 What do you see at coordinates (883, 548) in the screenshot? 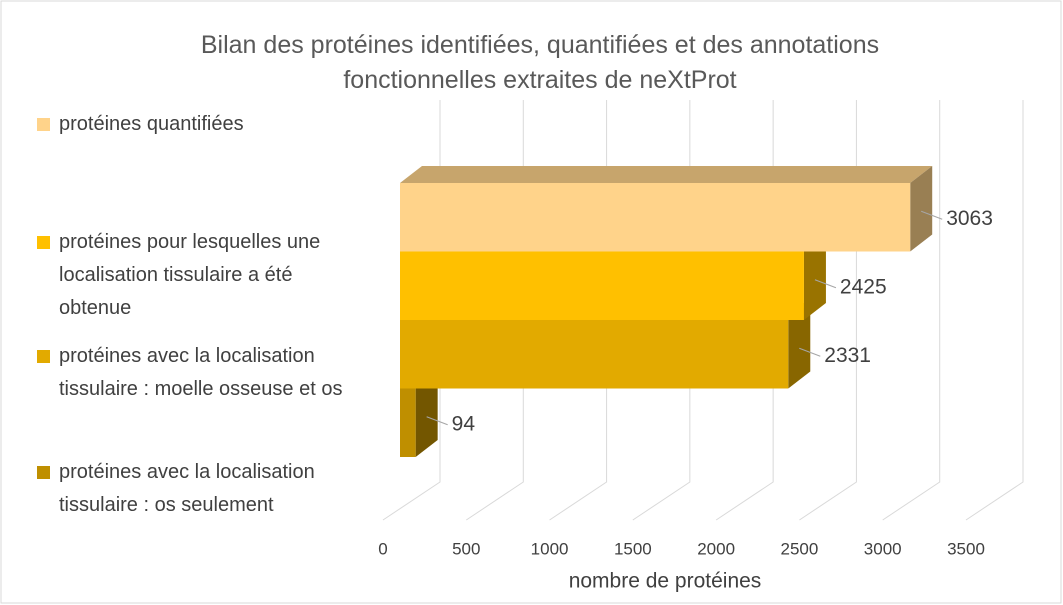
I see `x-tick-label: 3000` at bounding box center [883, 548].